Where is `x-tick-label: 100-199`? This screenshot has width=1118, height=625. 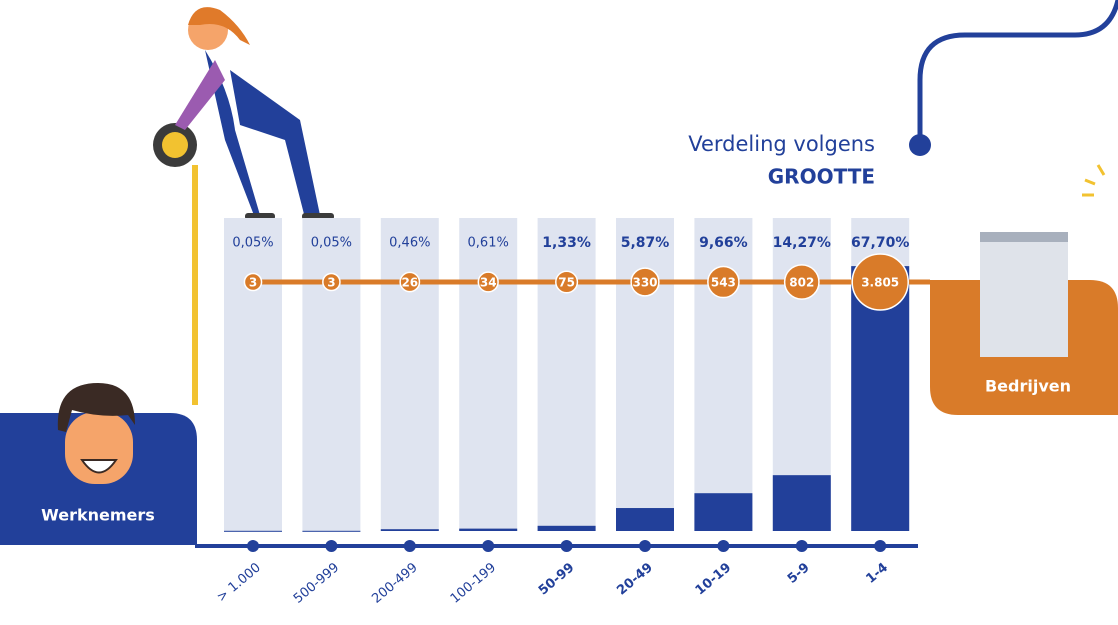 x-tick-label: 100-199 is located at coordinates (473, 583).